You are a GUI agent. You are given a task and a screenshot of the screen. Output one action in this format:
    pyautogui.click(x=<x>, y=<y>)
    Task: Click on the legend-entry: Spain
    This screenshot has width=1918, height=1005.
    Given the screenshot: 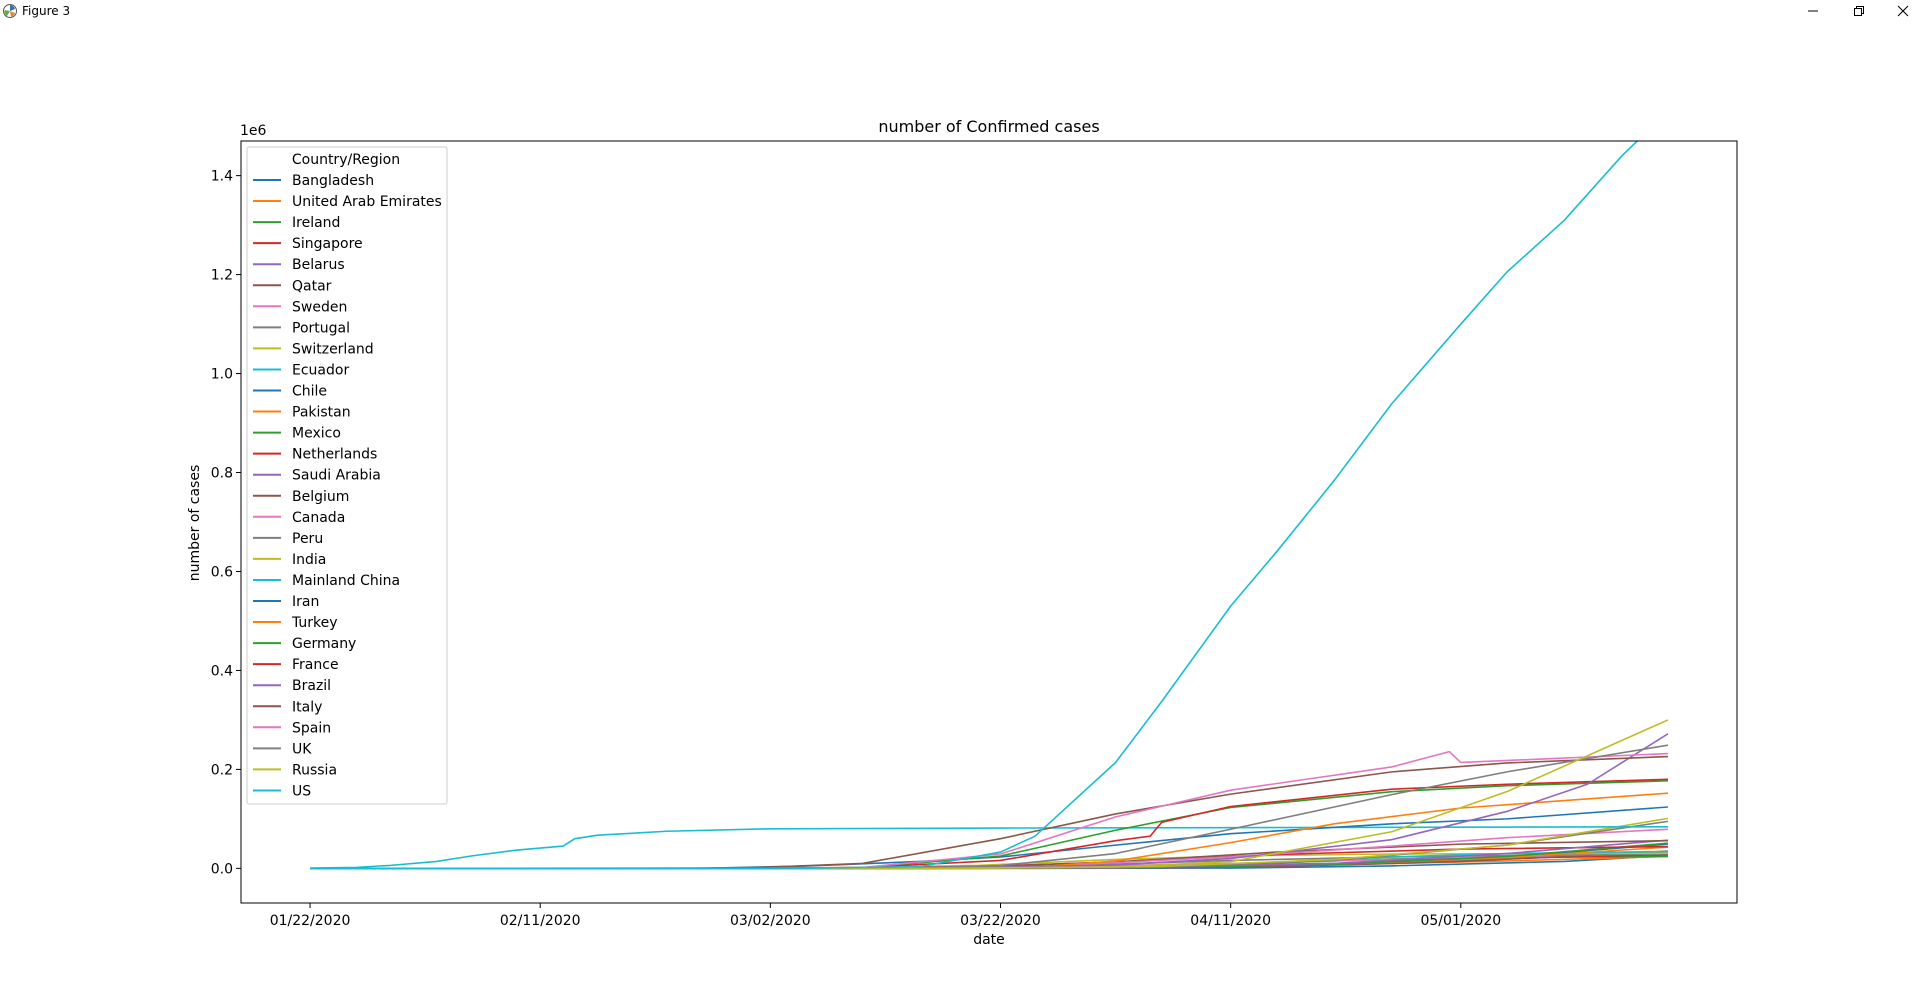 What is the action you would take?
    pyautogui.click(x=292, y=728)
    